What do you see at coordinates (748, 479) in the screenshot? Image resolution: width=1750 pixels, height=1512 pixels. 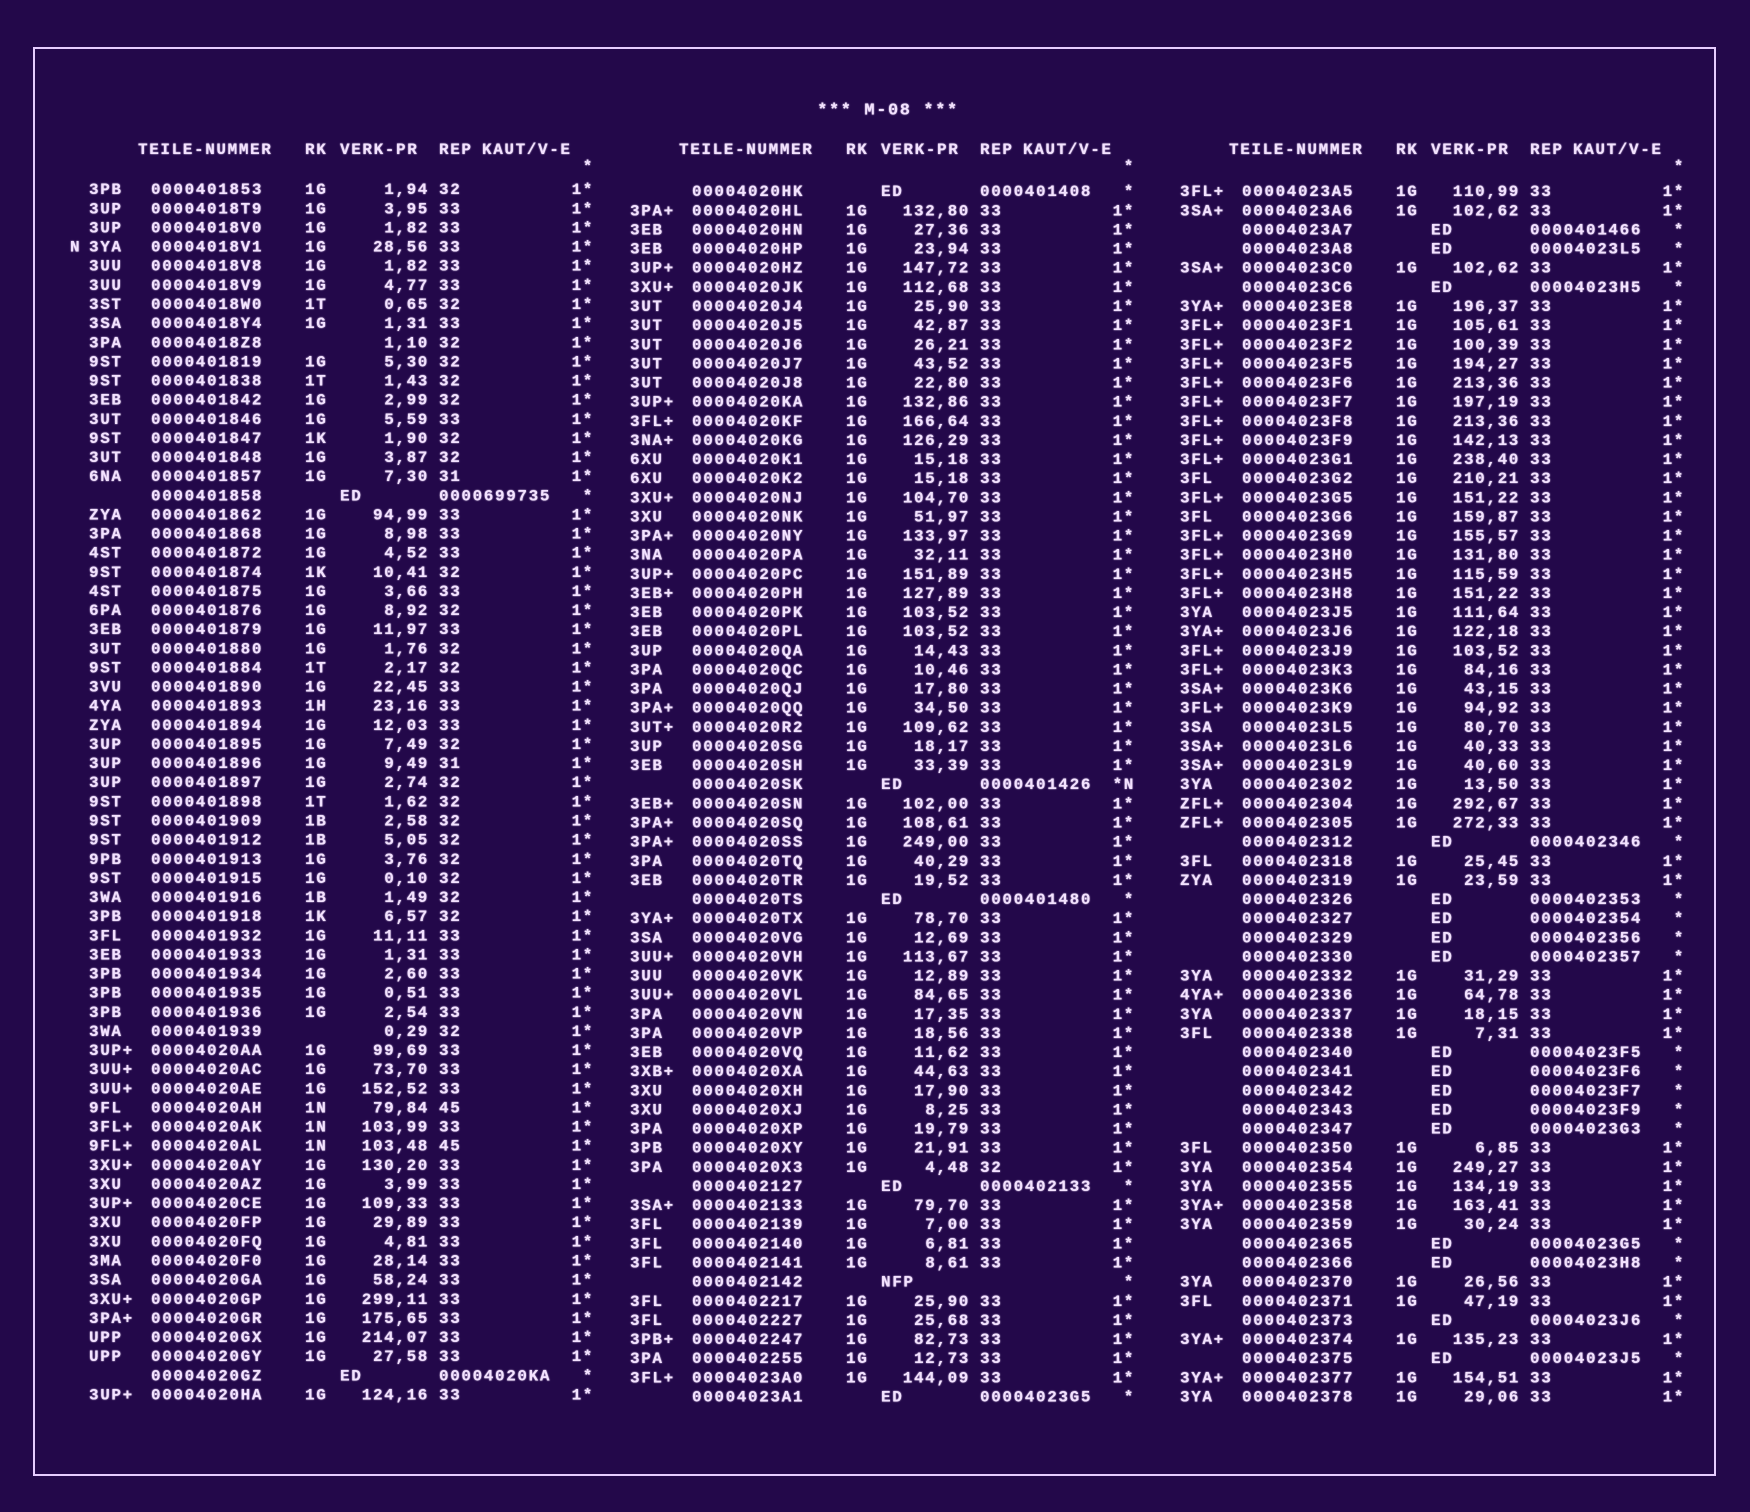 I see `cell-part: 00004020K2` at bounding box center [748, 479].